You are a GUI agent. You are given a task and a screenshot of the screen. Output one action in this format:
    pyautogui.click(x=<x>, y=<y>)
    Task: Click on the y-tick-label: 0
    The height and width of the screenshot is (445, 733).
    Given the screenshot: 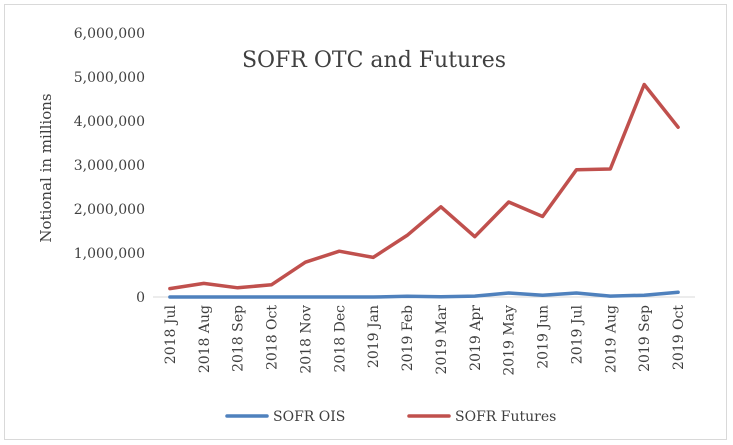 What is the action you would take?
    pyautogui.click(x=140, y=298)
    